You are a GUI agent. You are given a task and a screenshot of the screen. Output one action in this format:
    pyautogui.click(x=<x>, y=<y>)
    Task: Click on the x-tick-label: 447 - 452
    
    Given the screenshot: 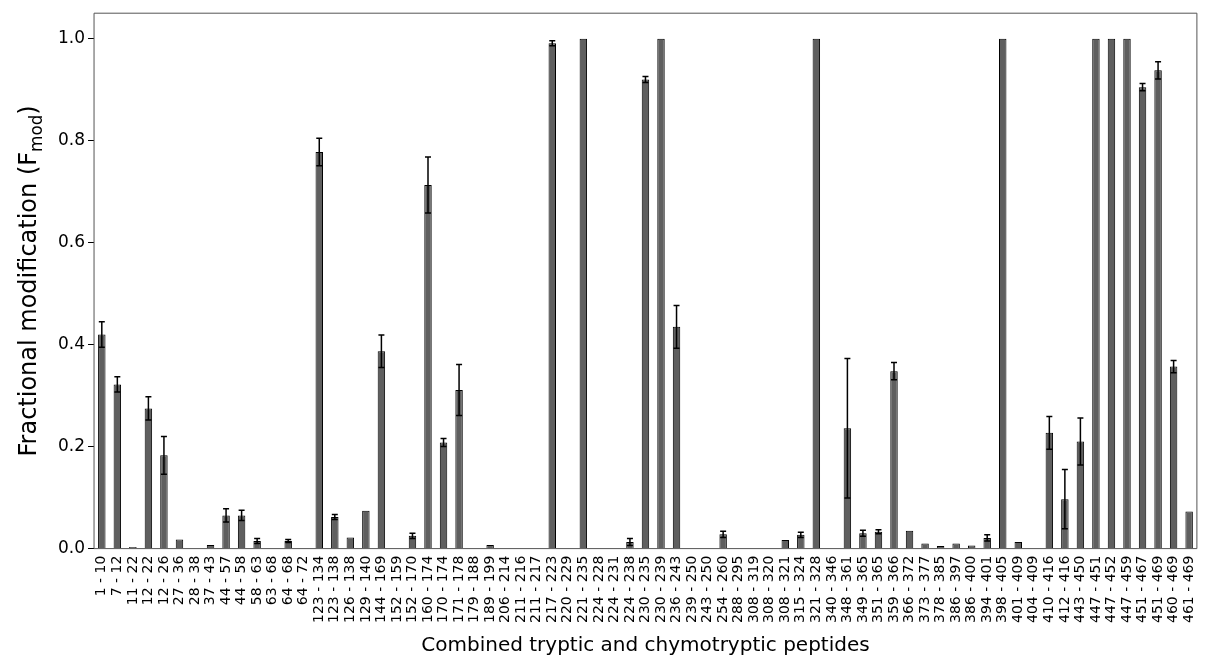 What is the action you would take?
    pyautogui.click(x=1110, y=589)
    